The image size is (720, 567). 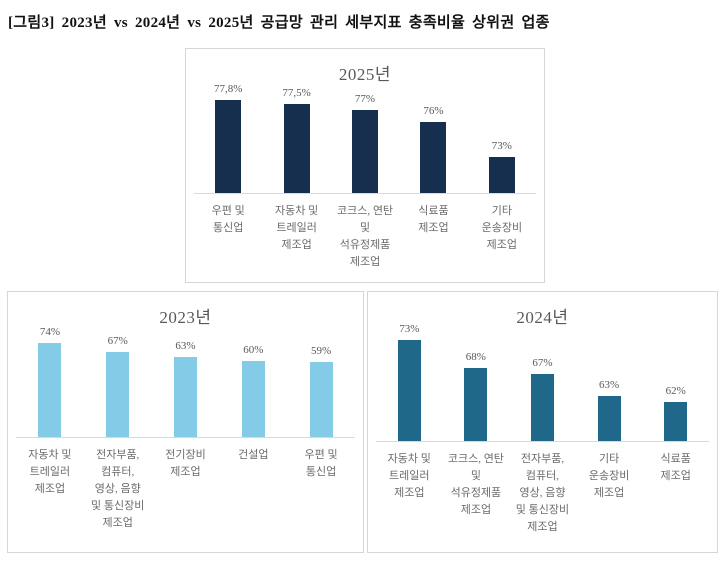 What do you see at coordinates (296, 92) in the screenshot?
I see `bar-value-label: 77,5%` at bounding box center [296, 92].